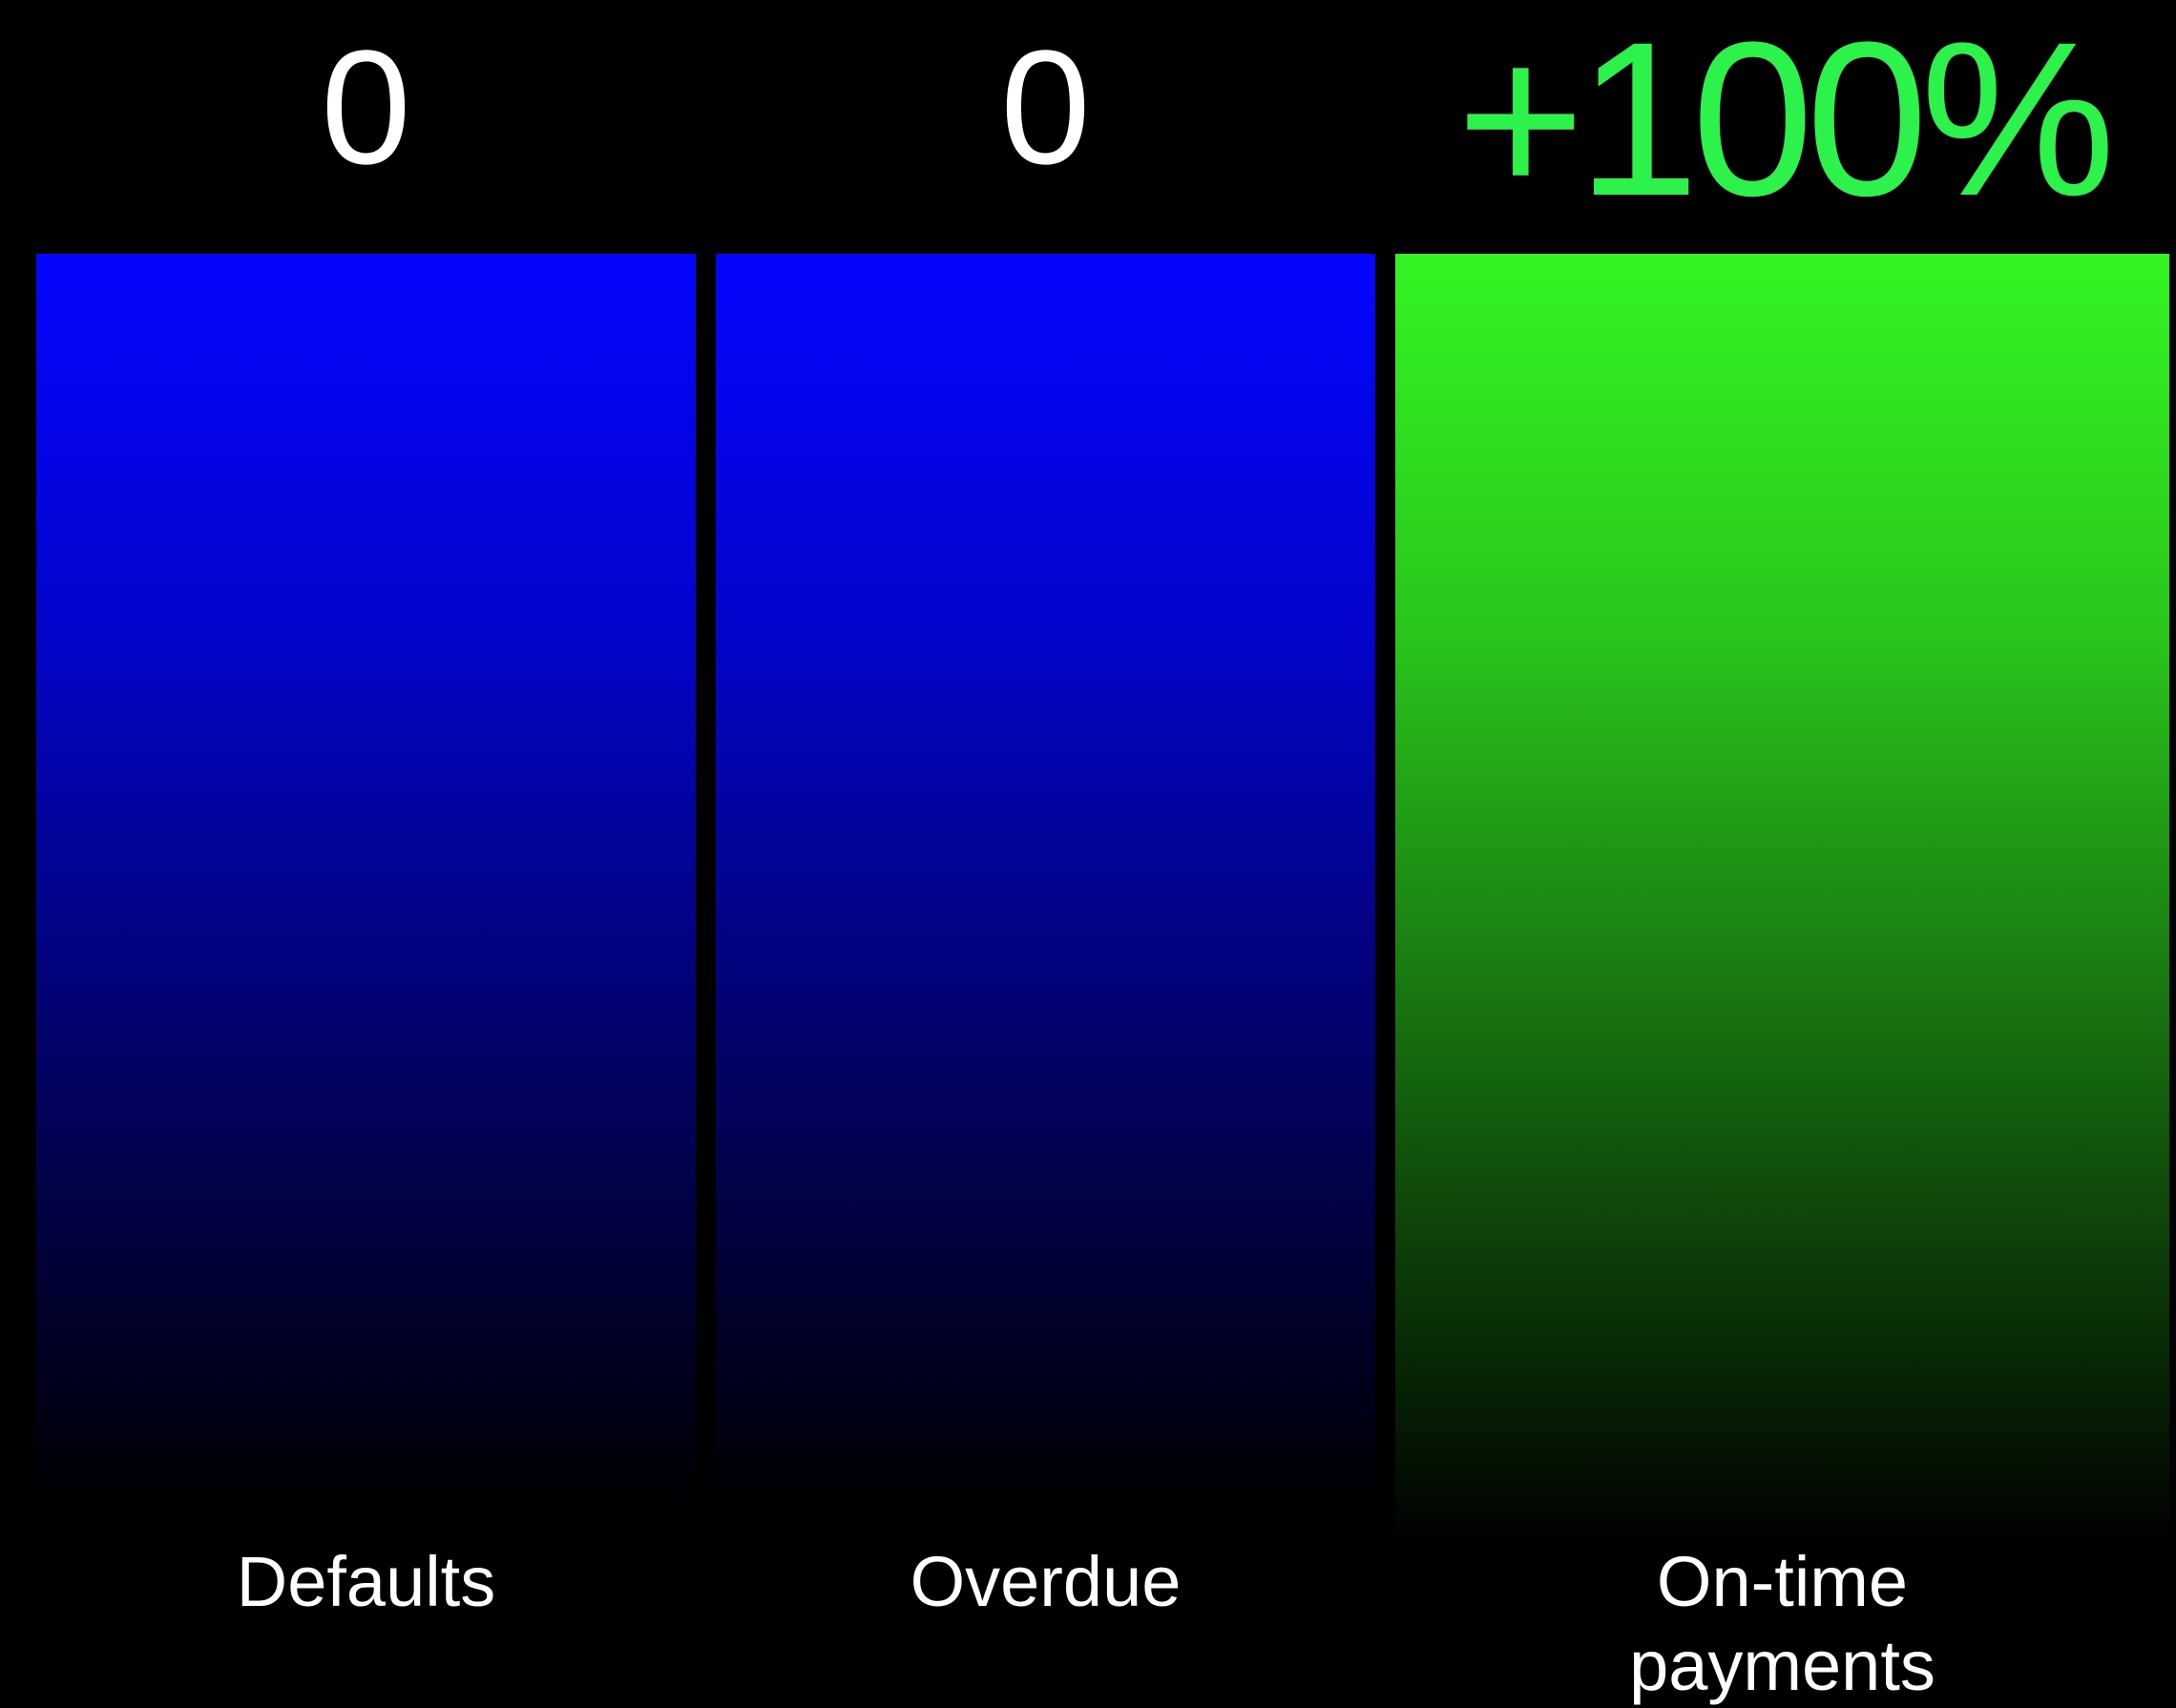 The height and width of the screenshot is (1708, 2176). I want to click on tick-label: Overdue, so click(1046, 1581).